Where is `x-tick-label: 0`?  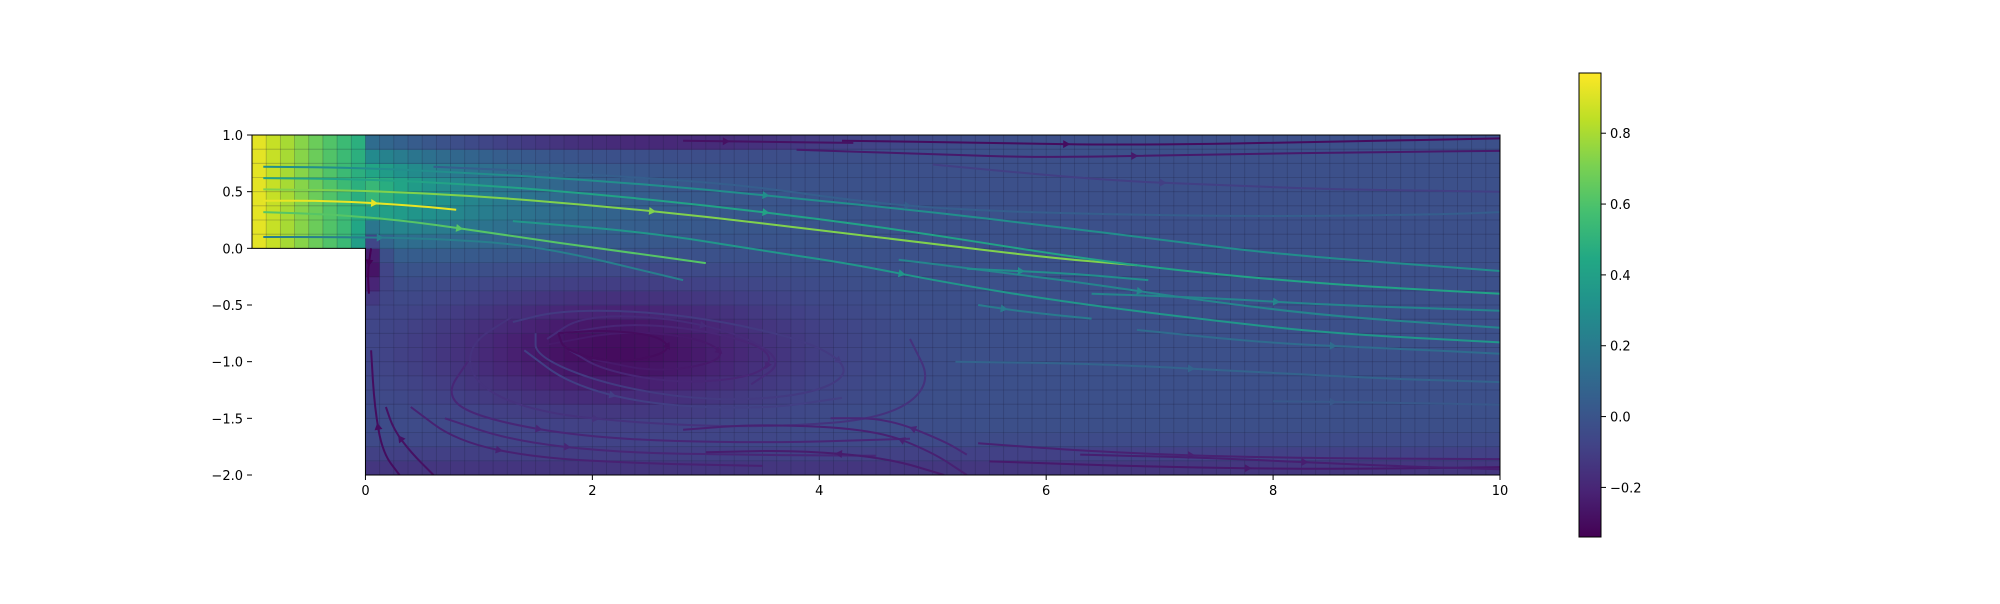 x-tick-label: 0 is located at coordinates (365, 491).